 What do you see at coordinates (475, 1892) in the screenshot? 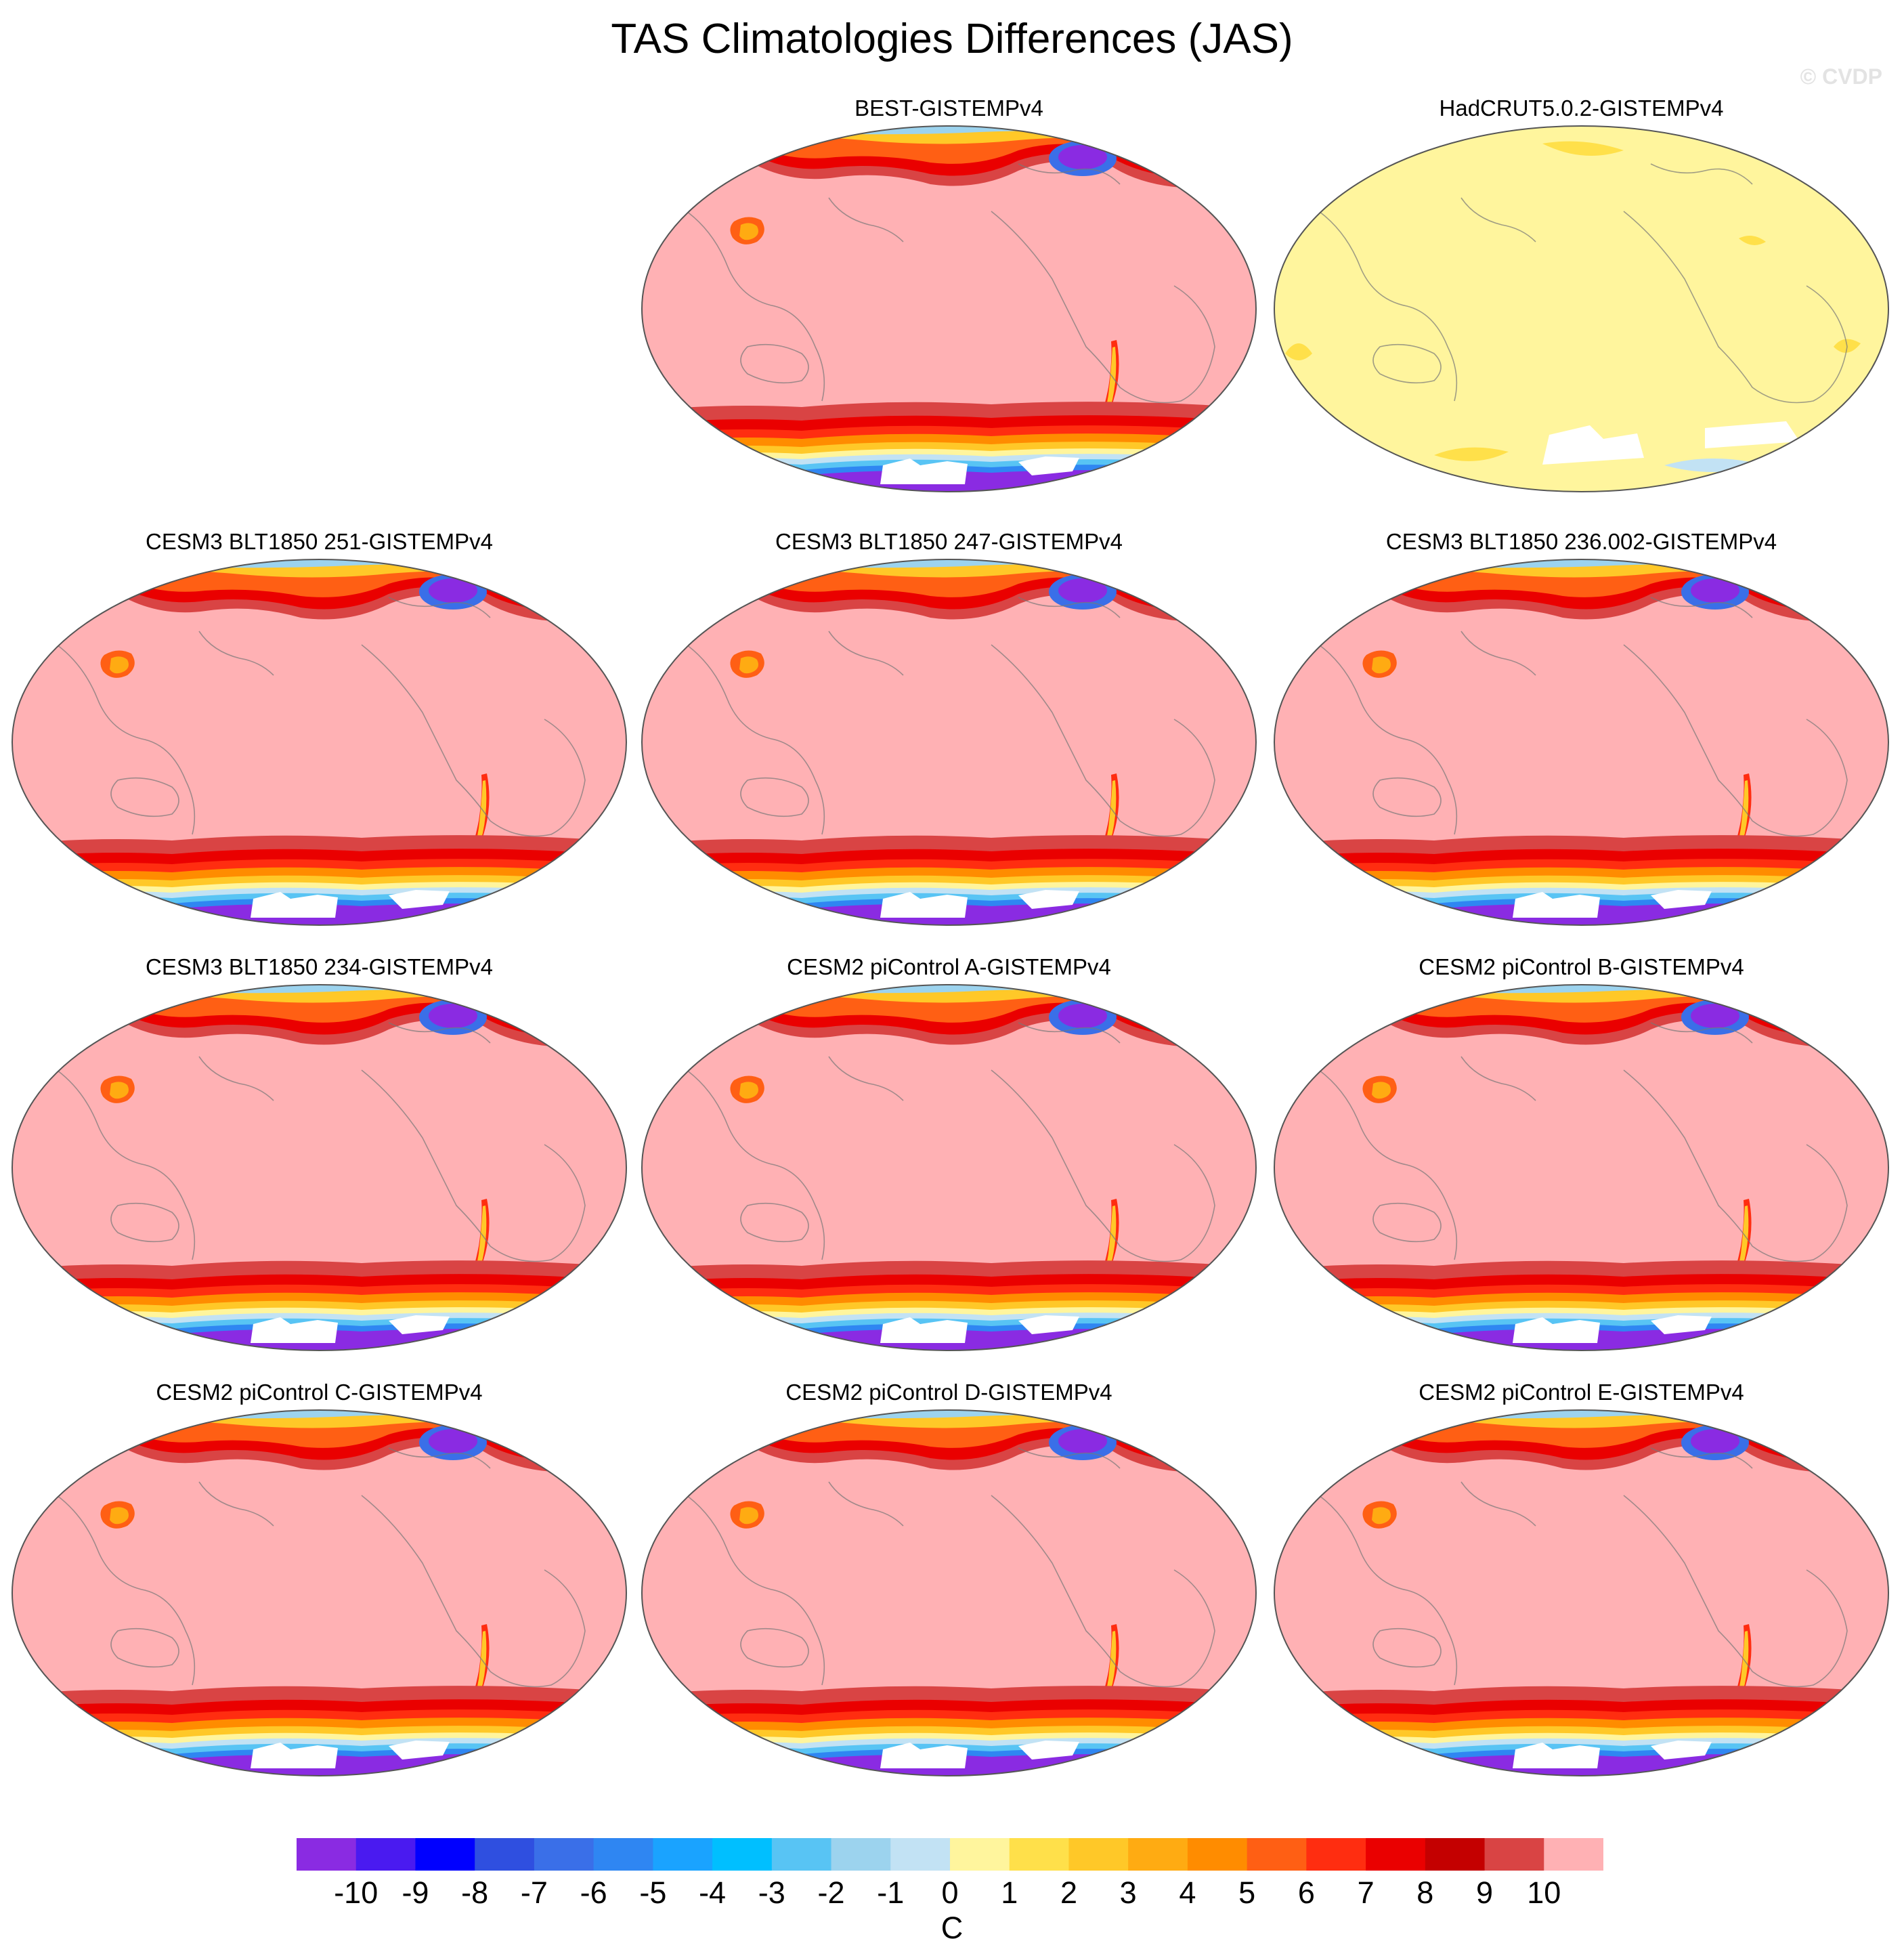
I see `colorbar-tick-label: -8` at bounding box center [475, 1892].